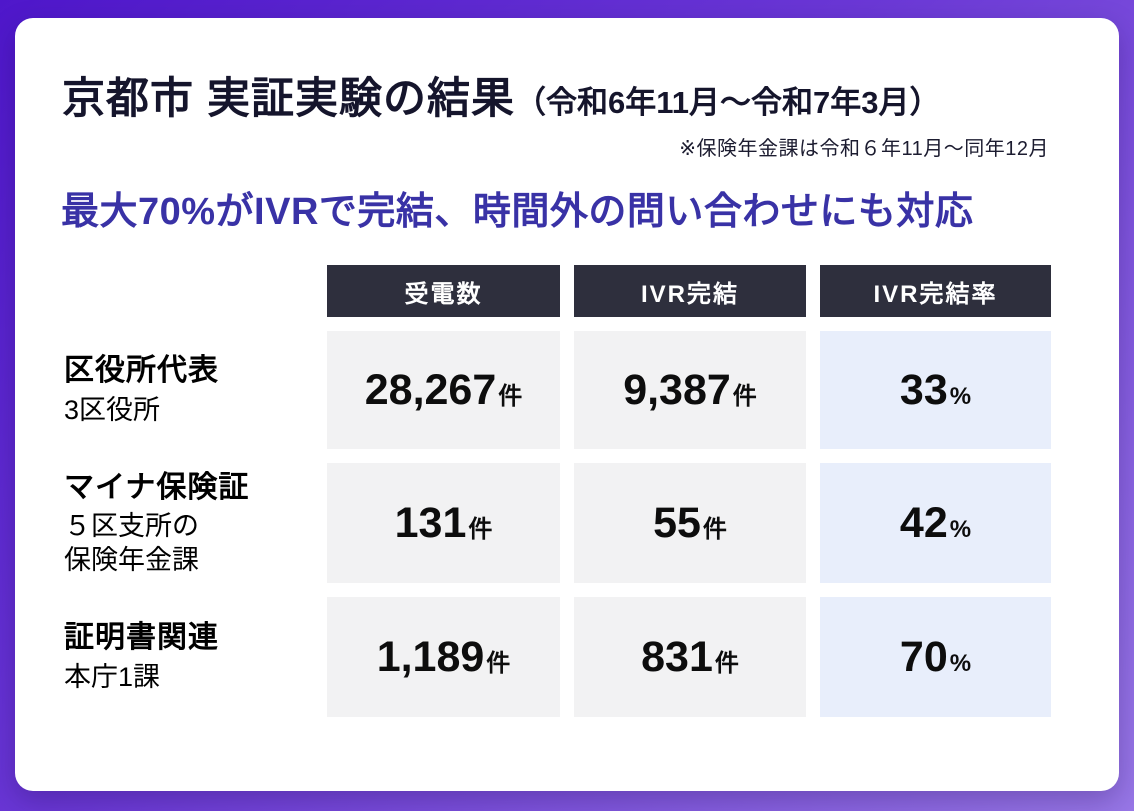 This screenshot has width=1134, height=811. I want to click on value-with-unit: 831 件, so click(690, 657).